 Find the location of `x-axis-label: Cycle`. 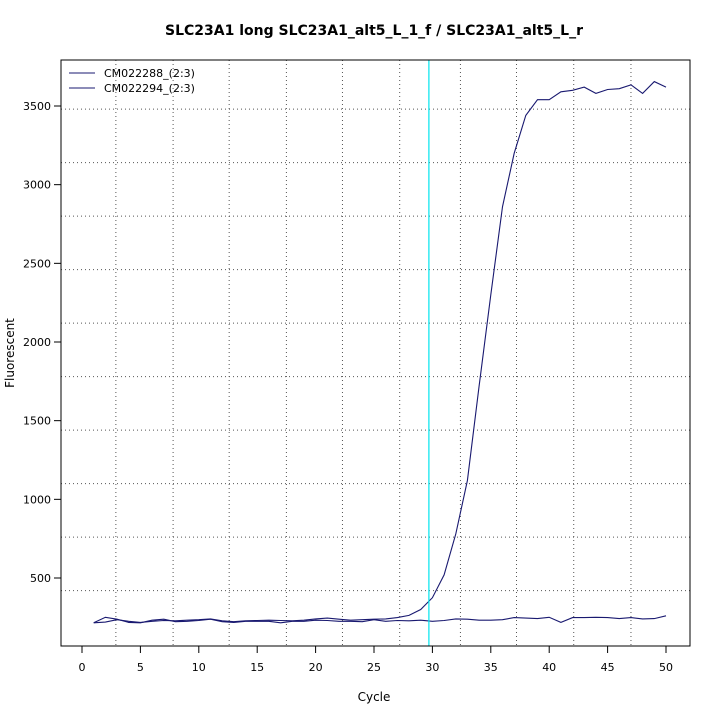

x-axis-label: Cycle is located at coordinates (374, 697).